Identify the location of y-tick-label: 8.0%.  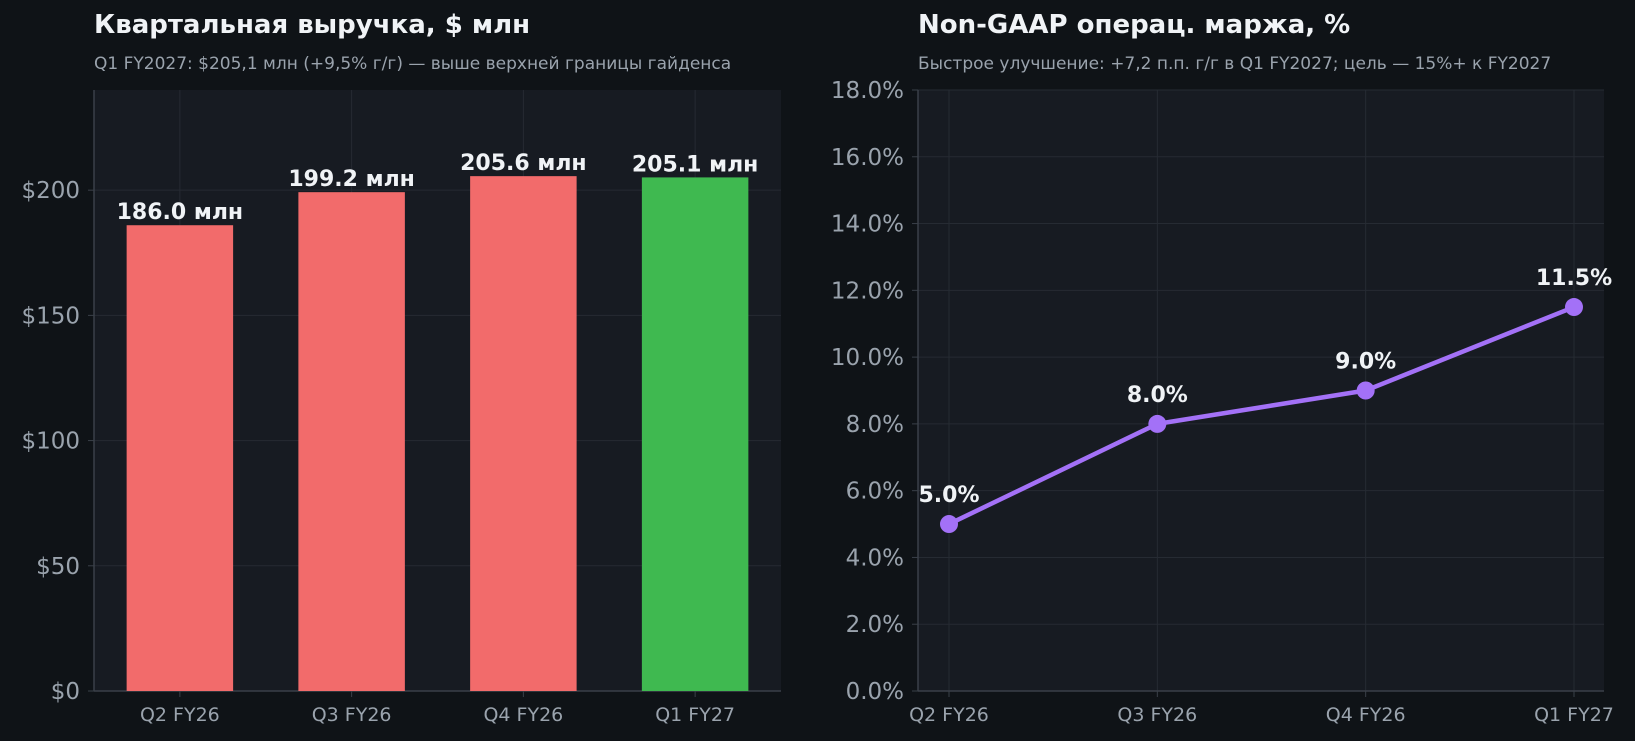
(875, 425).